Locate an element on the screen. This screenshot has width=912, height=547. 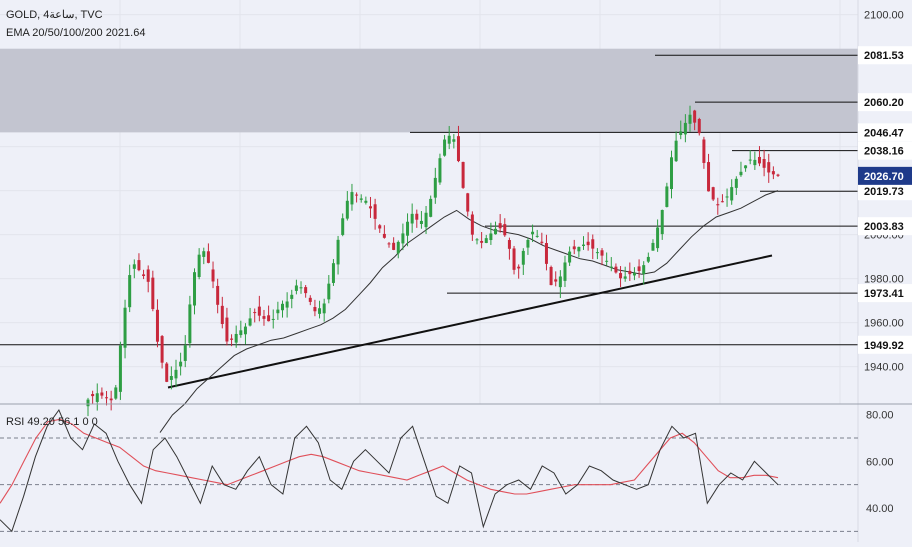
svg-text: 2081.53 is located at coordinates (884, 56).